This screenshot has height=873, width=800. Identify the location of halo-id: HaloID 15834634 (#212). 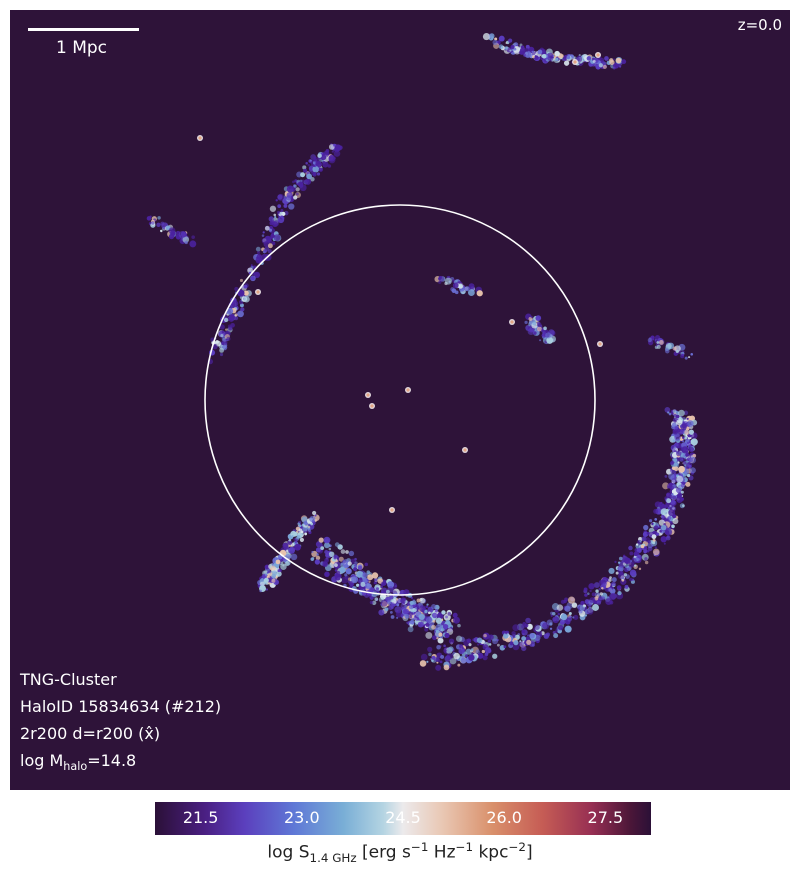
(121, 706).